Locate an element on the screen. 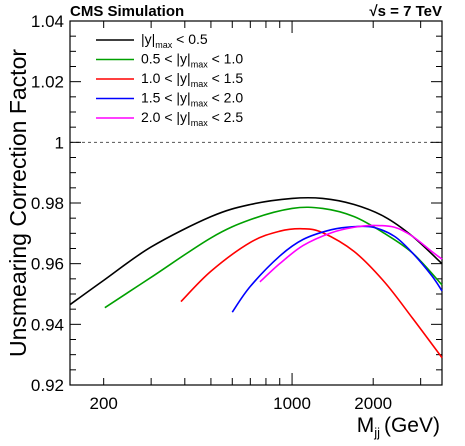 This screenshot has width=465, height=446. x-axis-title-unit: (GeV) is located at coordinates (412, 425).